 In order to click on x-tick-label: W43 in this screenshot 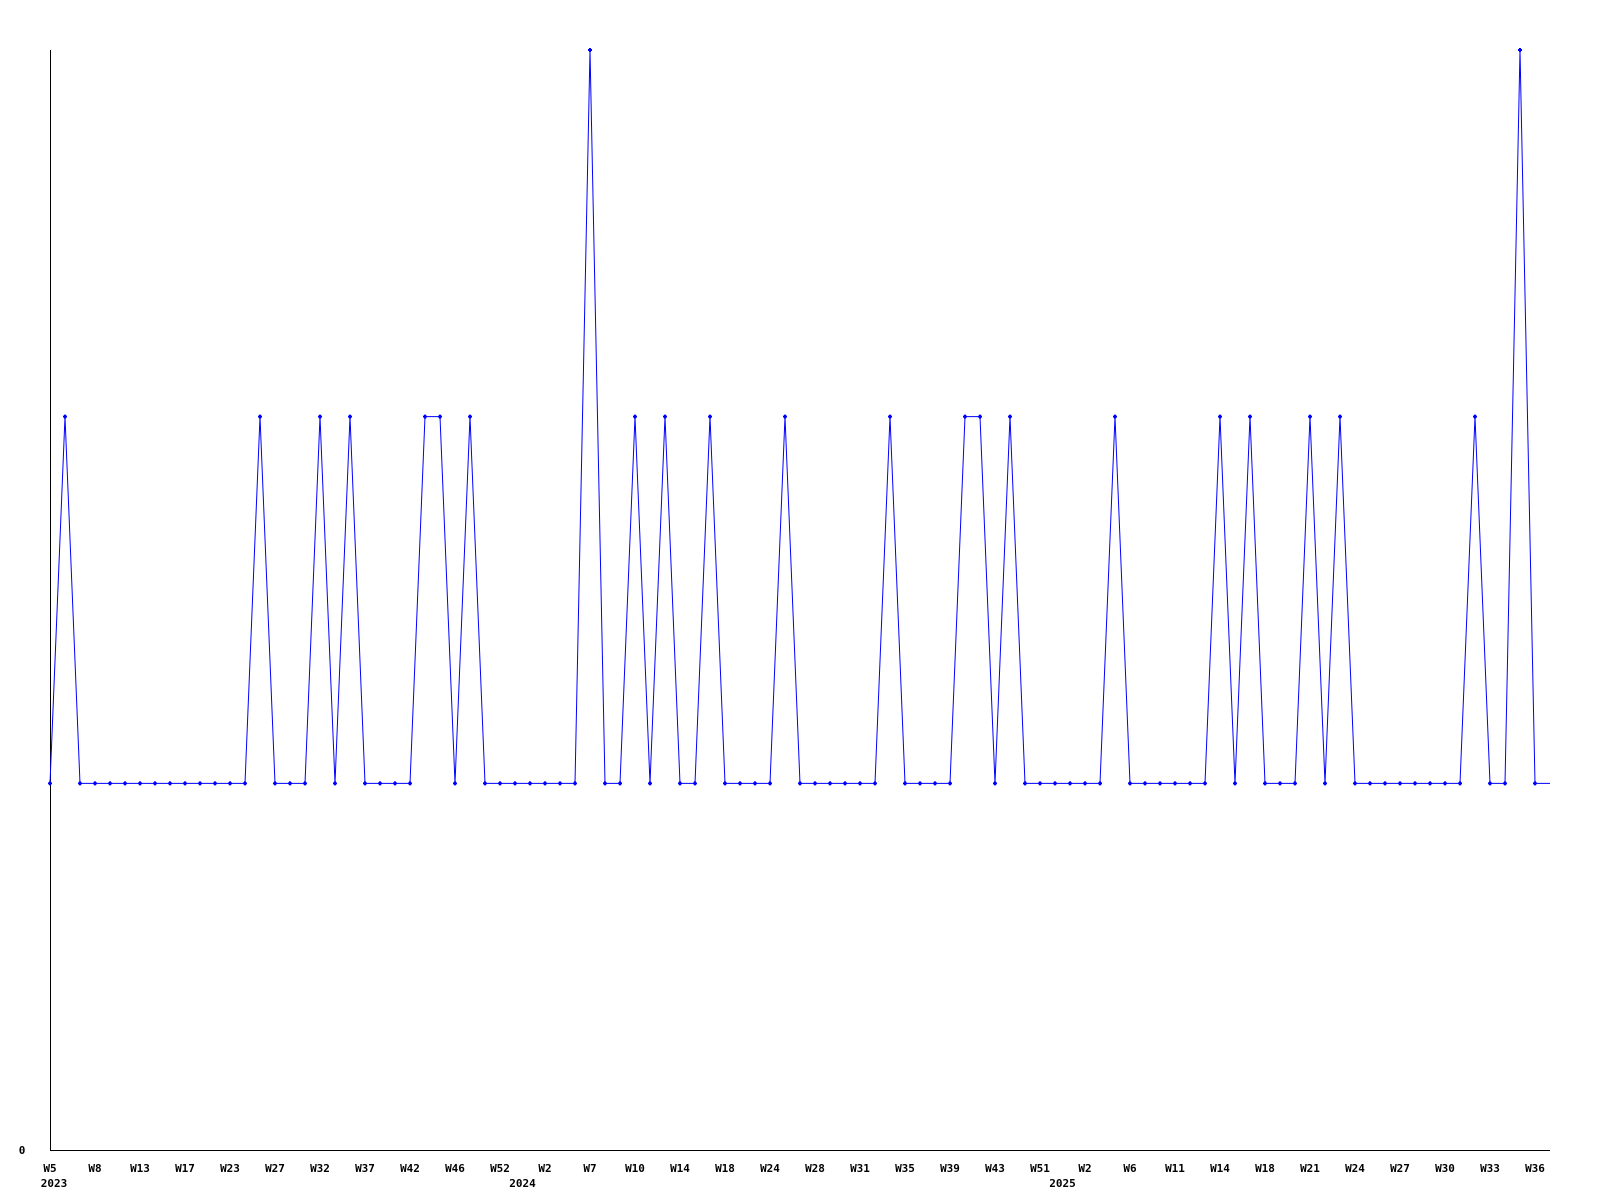, I will do `click(995, 1168)`.